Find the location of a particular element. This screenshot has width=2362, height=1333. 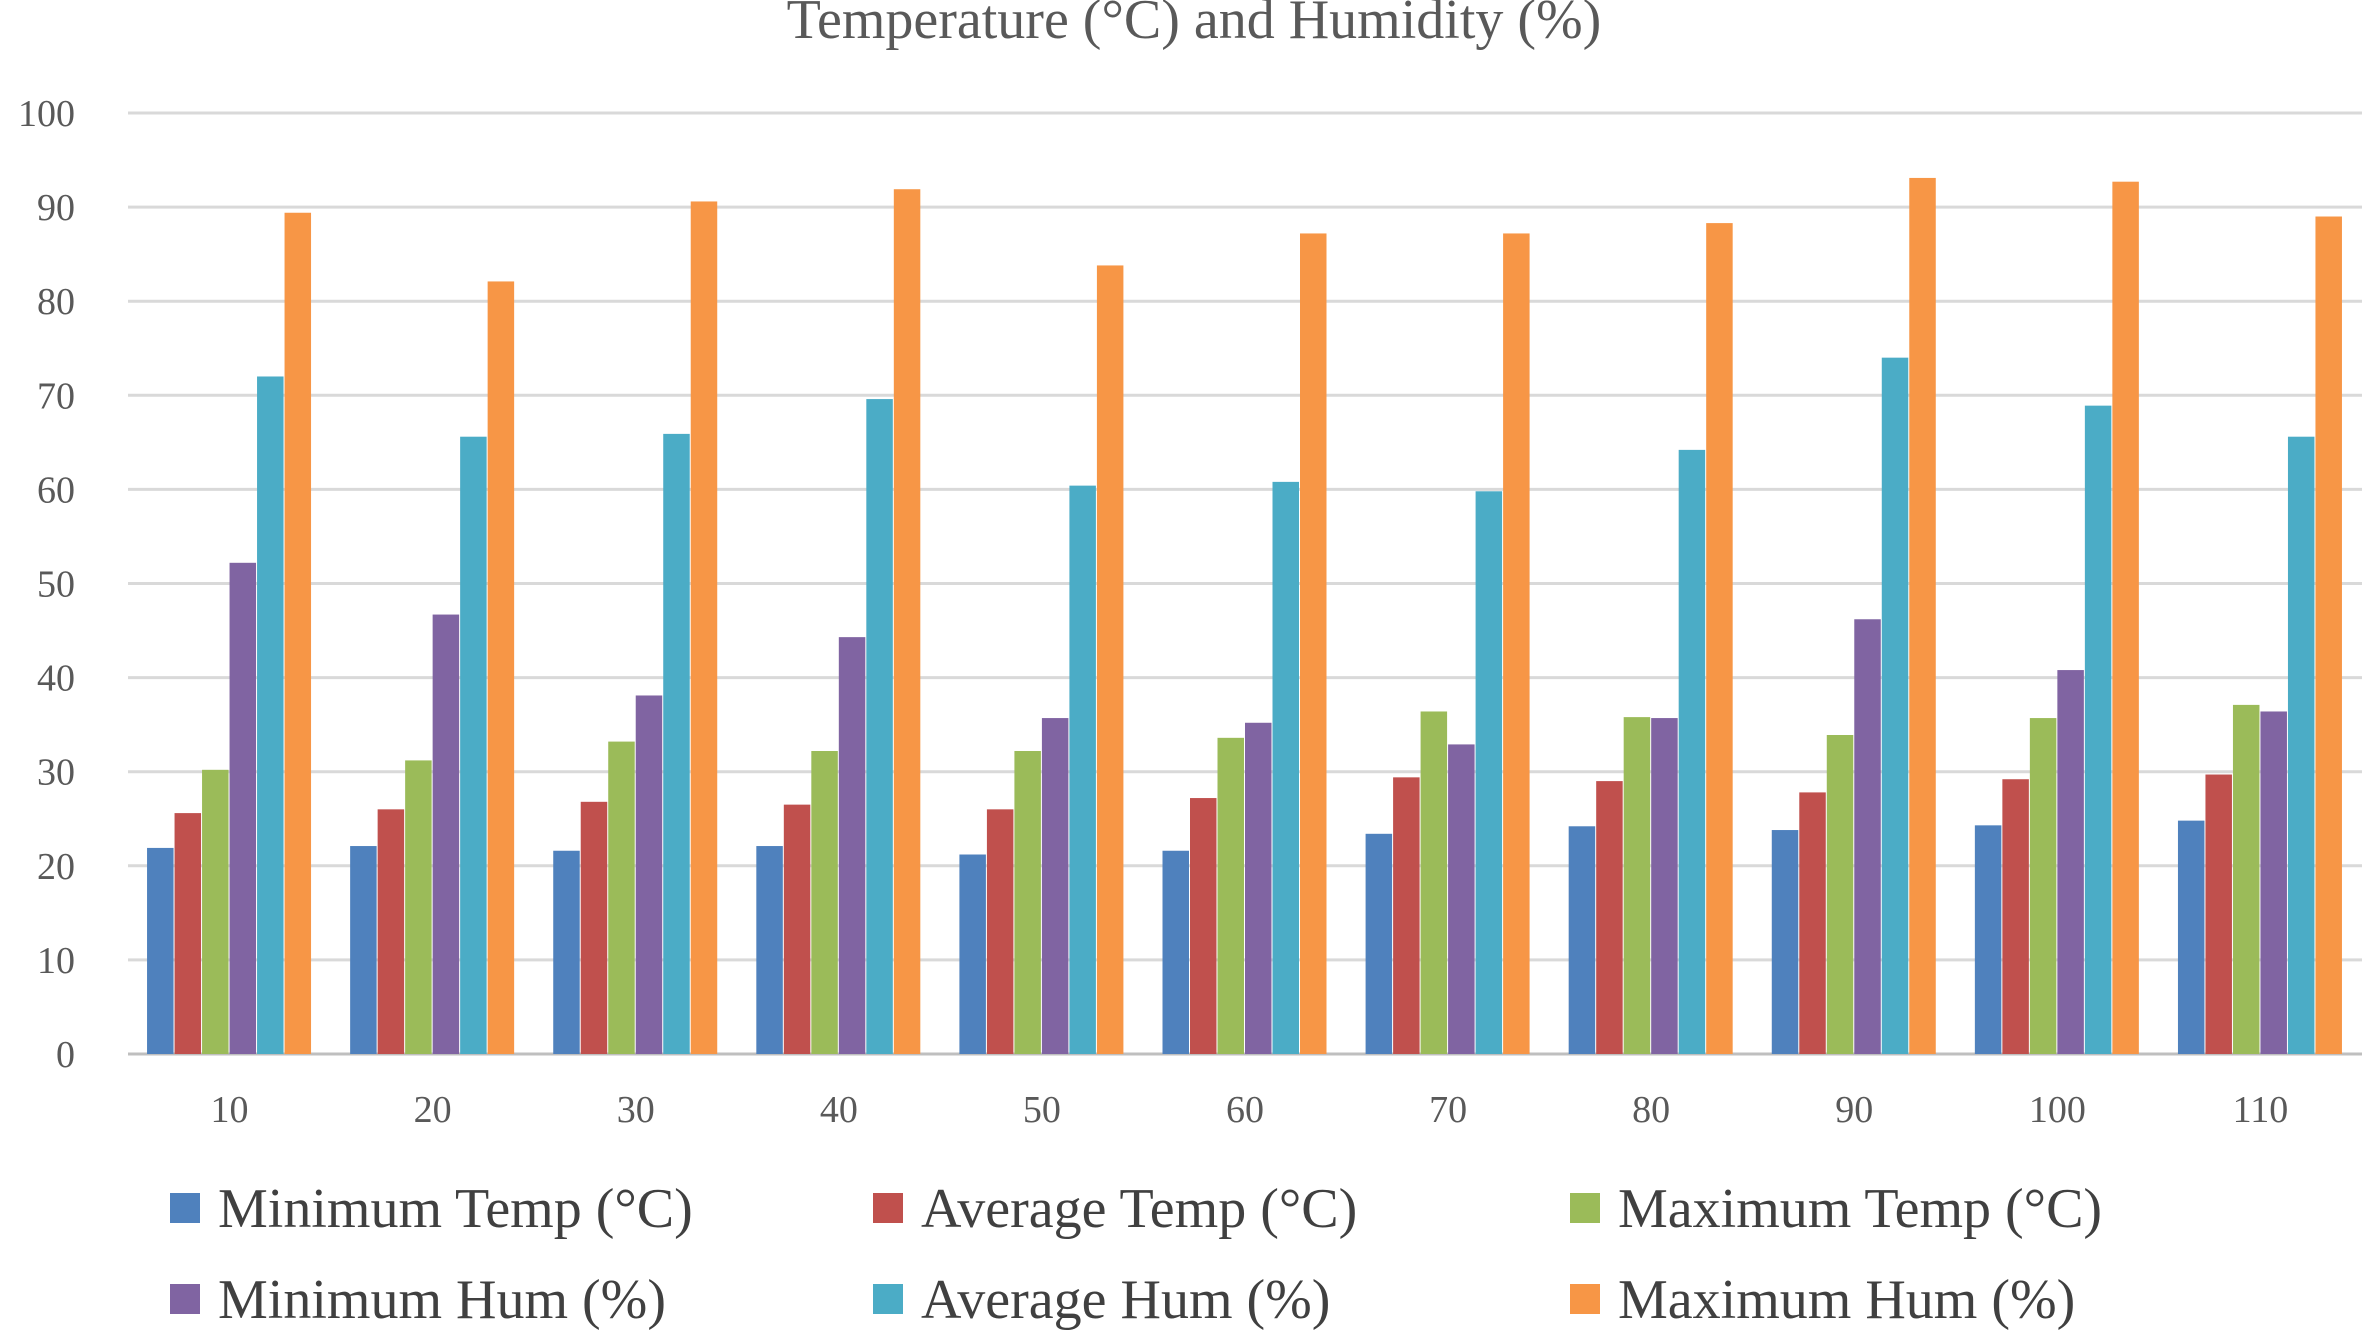

x-axis: 10 20 30 40 50 60 70 80 90 100 110 is located at coordinates (1250, 1110).